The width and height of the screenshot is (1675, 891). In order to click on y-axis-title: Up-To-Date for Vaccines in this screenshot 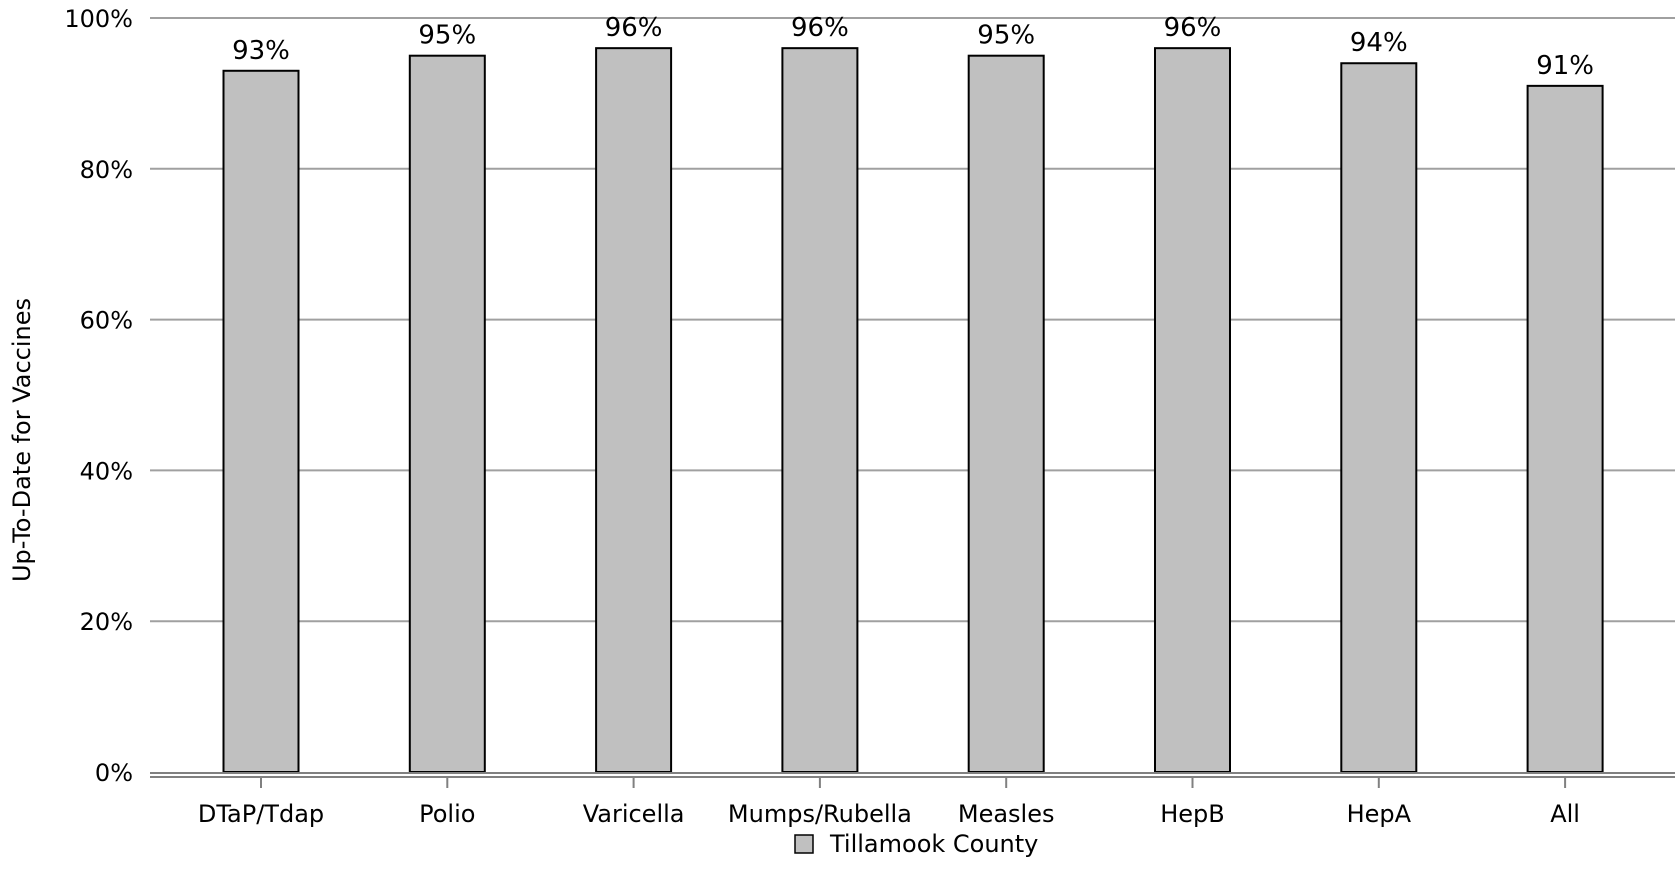, I will do `click(22, 440)`.